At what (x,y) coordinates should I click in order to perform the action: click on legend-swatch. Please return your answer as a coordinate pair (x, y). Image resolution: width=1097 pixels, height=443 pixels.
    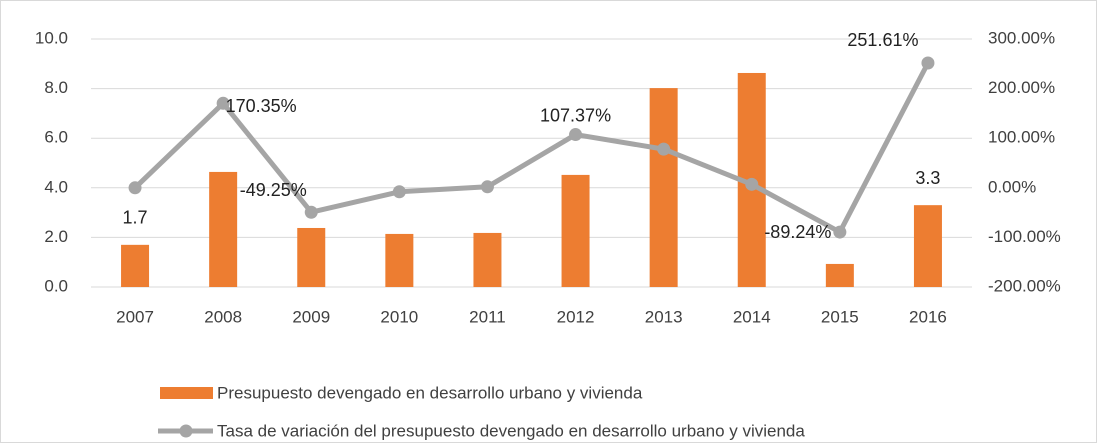
    Looking at the image, I should click on (186, 393).